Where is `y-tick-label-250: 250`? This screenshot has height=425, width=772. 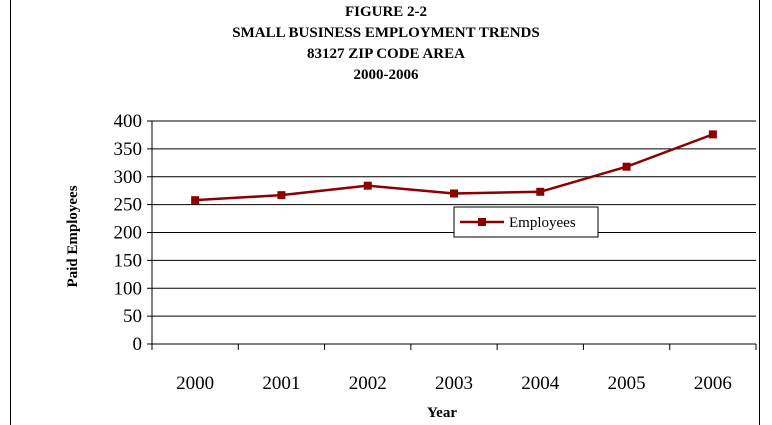 y-tick-label-250: 250 is located at coordinates (128, 205).